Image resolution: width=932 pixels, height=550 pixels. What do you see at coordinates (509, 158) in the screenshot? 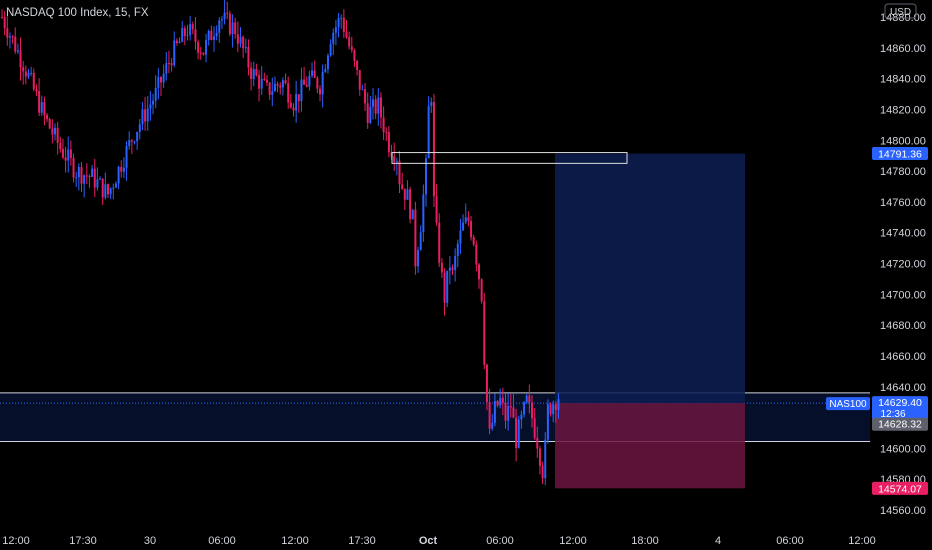
I see `drawn-rectangle` at bounding box center [509, 158].